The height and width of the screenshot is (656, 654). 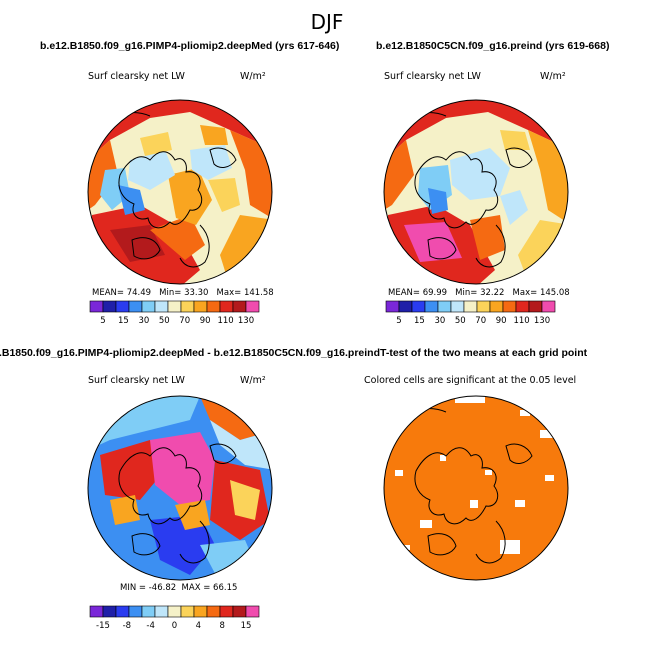 I want to click on panel1-colorbar: 5 15 30 50 70 90 110 130, so click(x=174, y=313).